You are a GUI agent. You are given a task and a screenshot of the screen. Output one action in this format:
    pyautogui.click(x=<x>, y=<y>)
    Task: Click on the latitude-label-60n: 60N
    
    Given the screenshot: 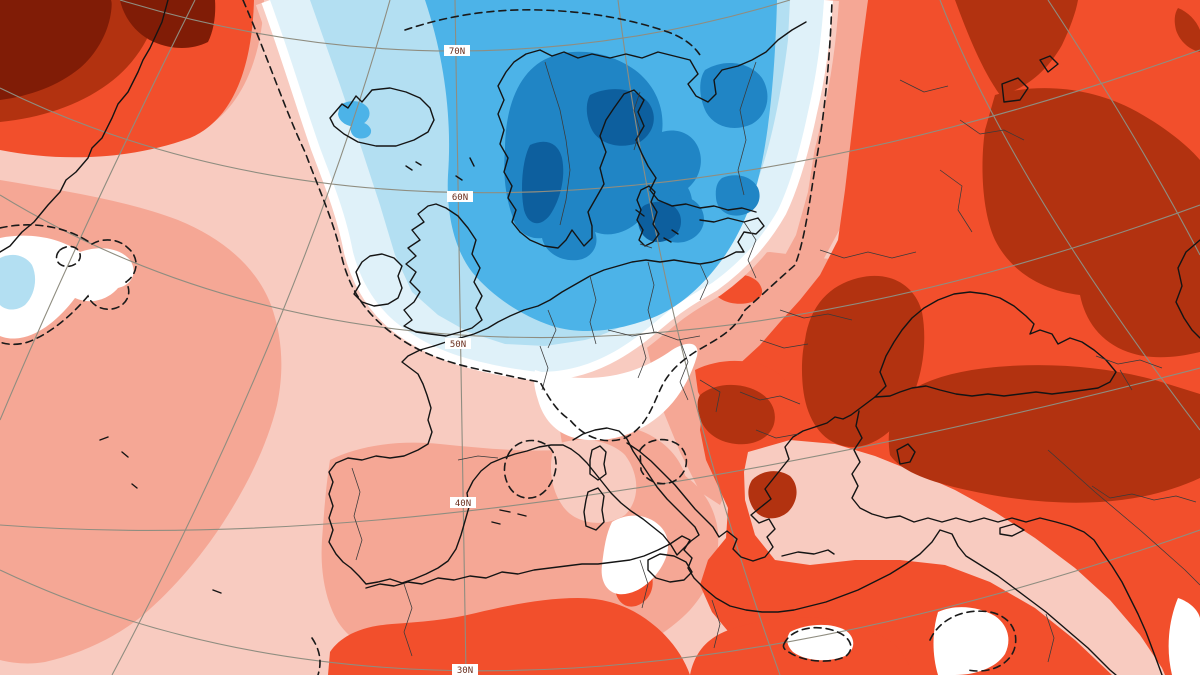 What is the action you would take?
    pyautogui.click(x=460, y=197)
    